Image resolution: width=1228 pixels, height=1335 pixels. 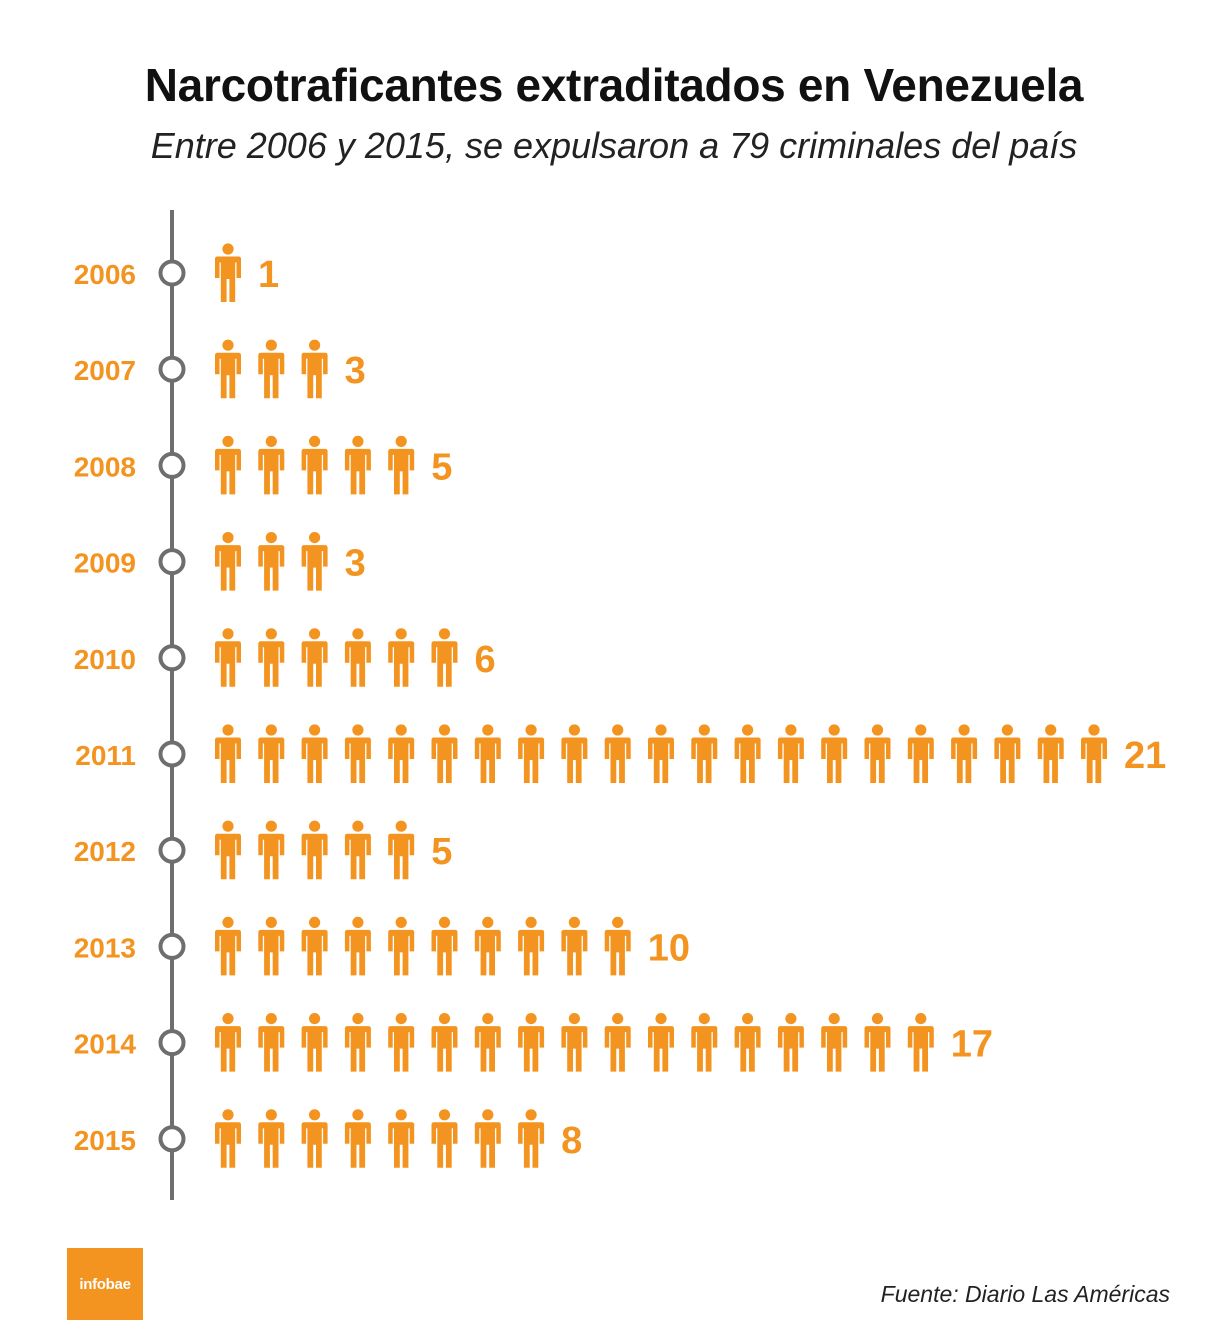 I want to click on year-label: 2007, so click(x=105, y=370).